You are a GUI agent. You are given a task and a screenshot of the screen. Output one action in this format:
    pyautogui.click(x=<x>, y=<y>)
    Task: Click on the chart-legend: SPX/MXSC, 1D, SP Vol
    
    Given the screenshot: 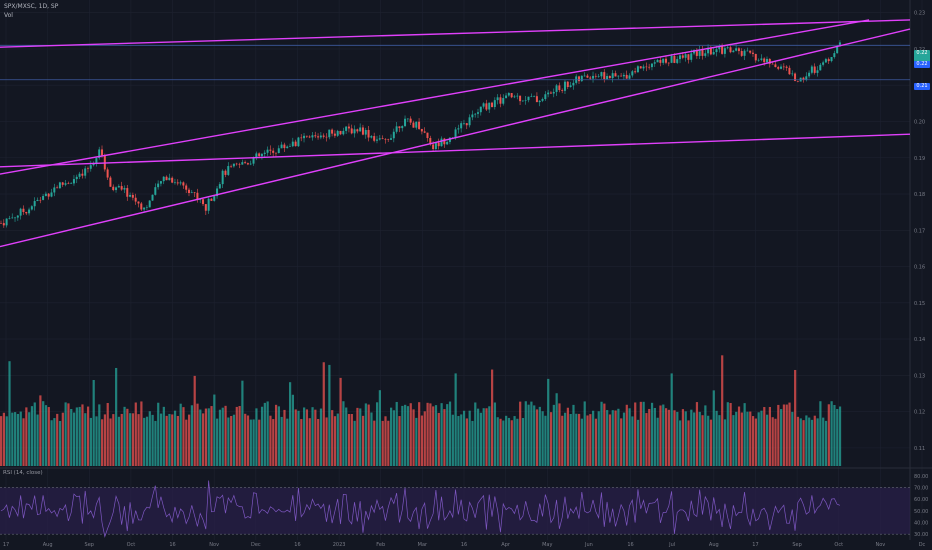 What is the action you would take?
    pyautogui.click(x=31, y=11)
    